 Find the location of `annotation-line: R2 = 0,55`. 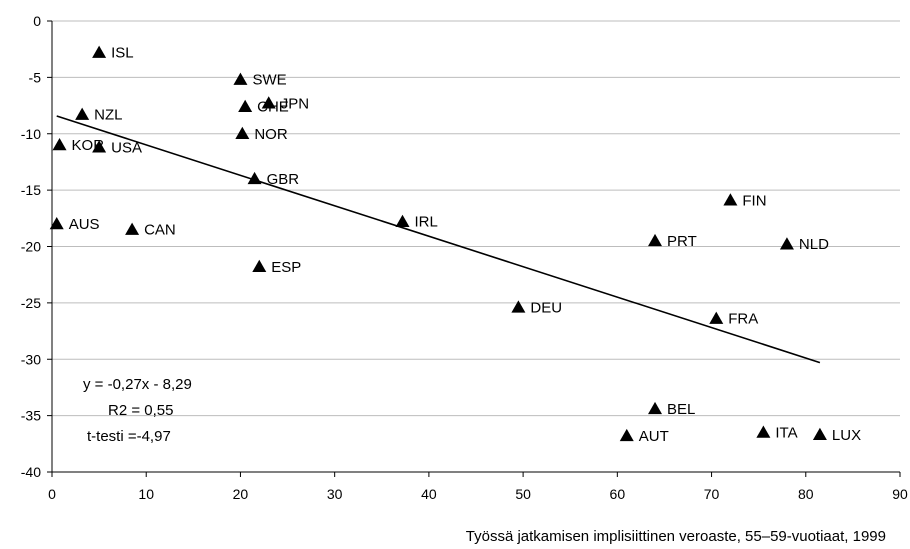

annotation-line: R2 = 0,55 is located at coordinates (140, 410).